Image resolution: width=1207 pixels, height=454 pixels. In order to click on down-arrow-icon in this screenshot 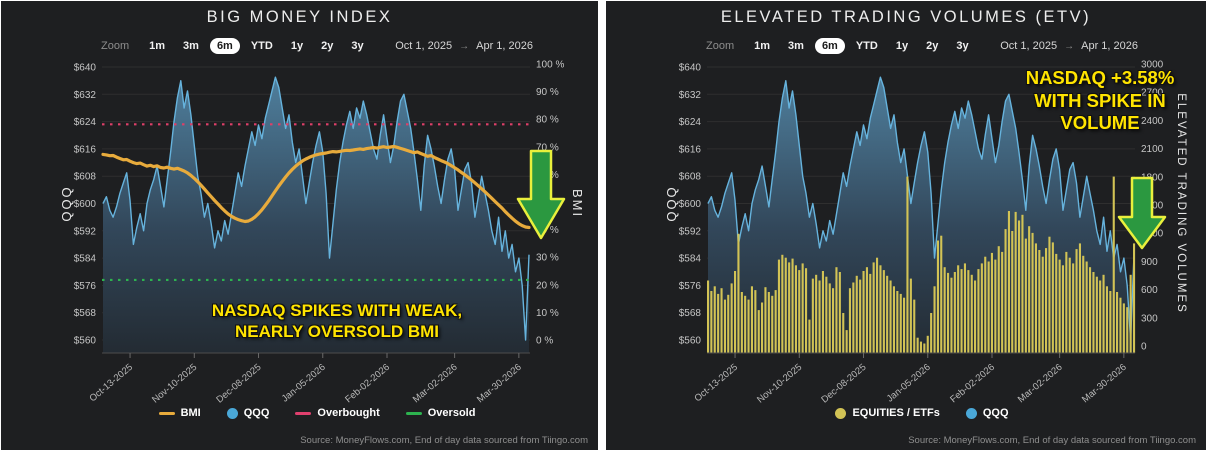, I will do `click(1142, 213)`.